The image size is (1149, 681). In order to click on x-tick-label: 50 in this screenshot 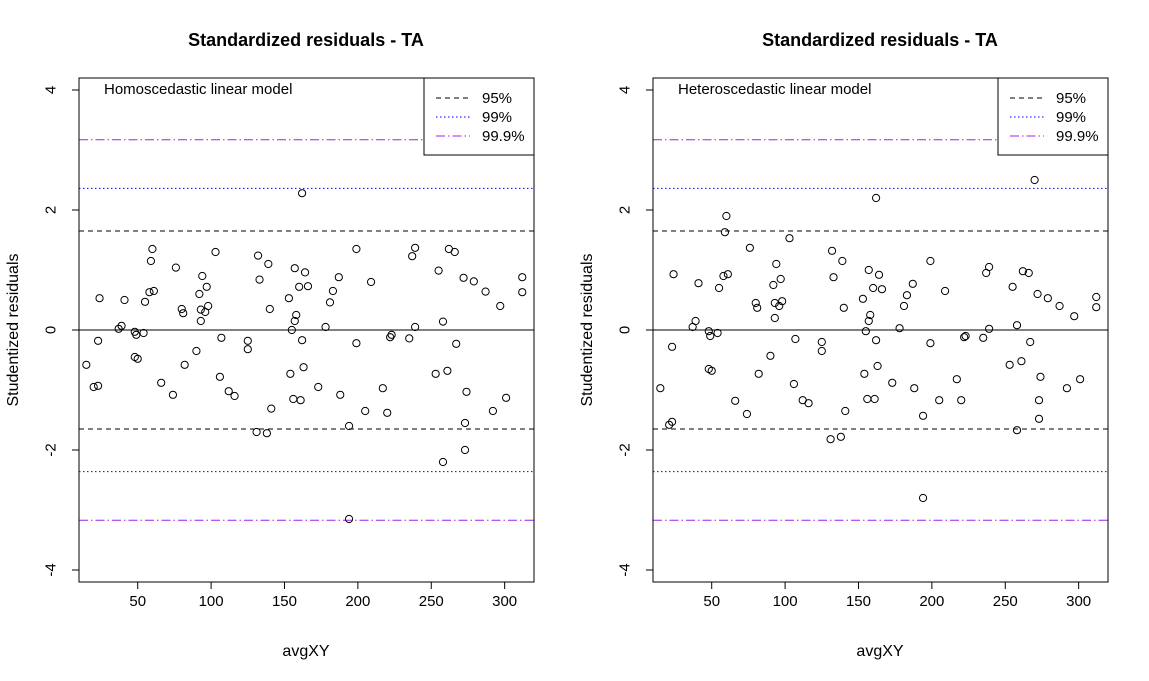, I will do `click(137, 601)`.